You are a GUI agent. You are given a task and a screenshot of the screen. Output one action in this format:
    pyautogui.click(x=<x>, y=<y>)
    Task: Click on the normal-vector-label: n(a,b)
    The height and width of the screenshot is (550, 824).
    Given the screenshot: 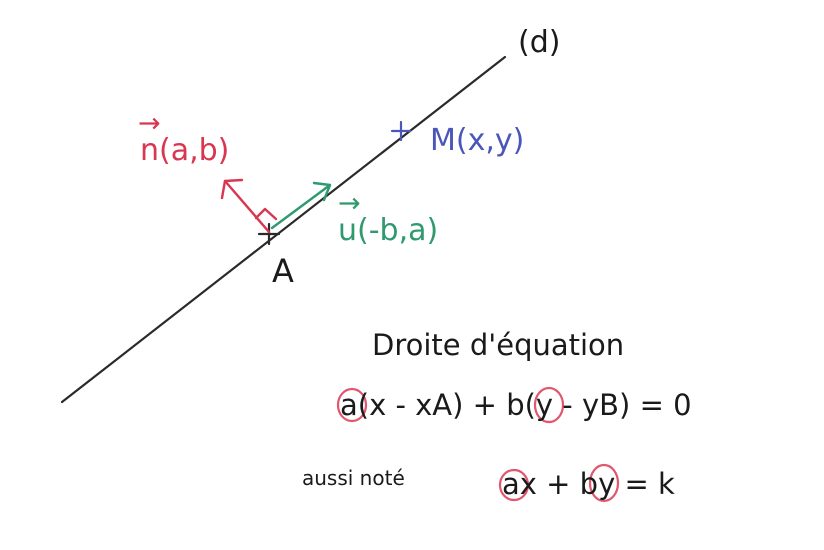 What is the action you would take?
    pyautogui.click(x=184, y=150)
    